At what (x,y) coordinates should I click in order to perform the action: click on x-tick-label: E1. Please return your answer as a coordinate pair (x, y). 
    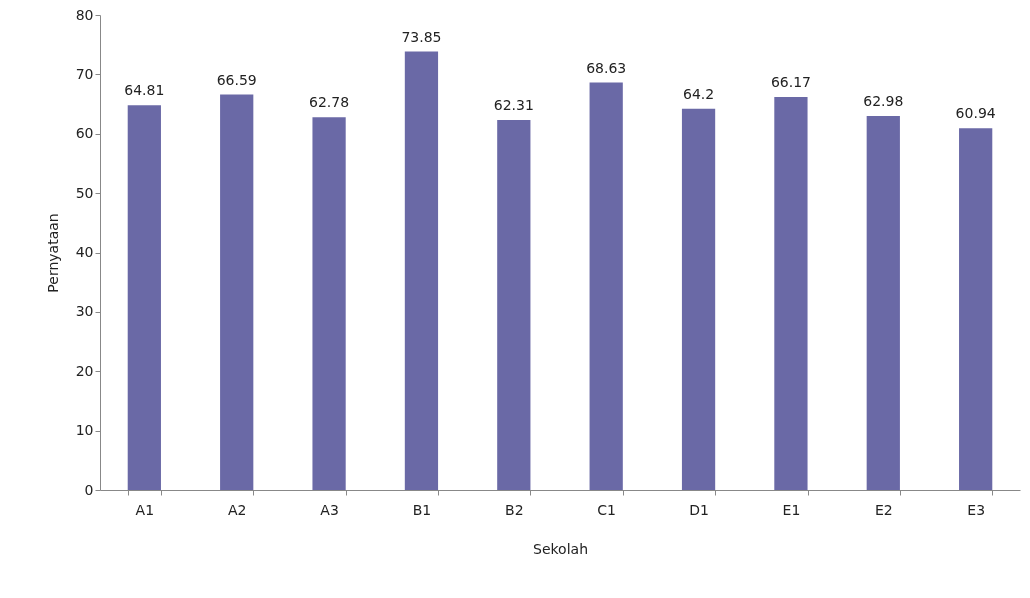
    Looking at the image, I should click on (791, 509).